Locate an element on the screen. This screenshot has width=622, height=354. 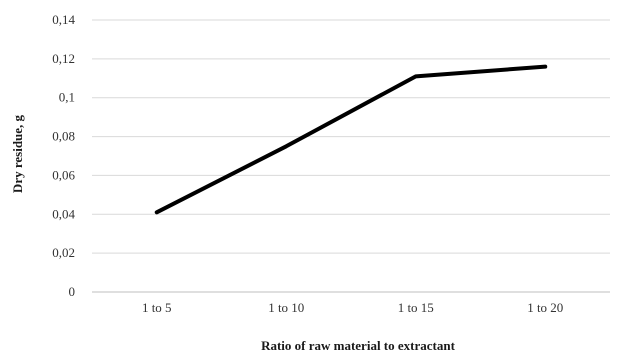
y-axis-title: Dry residue, g is located at coordinates (17, 153).